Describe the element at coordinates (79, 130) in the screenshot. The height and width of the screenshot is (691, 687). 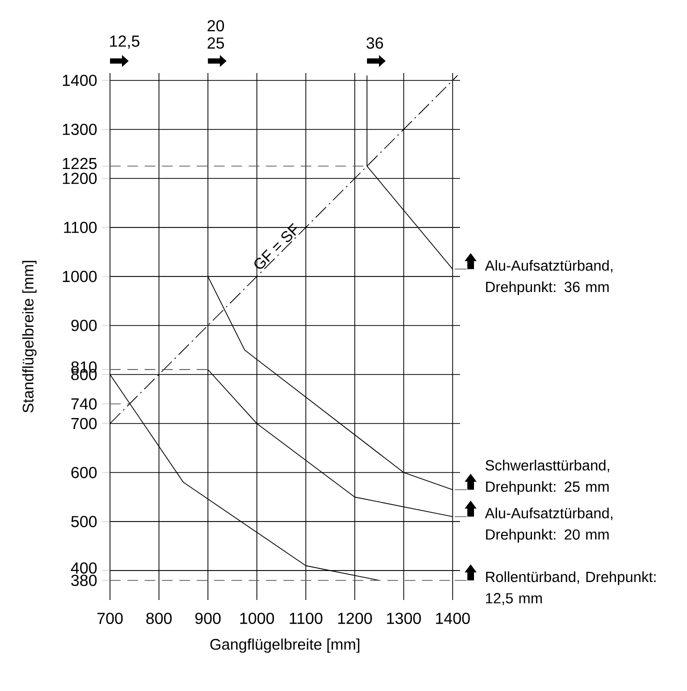
I see `y-tick-label: 1300` at that location.